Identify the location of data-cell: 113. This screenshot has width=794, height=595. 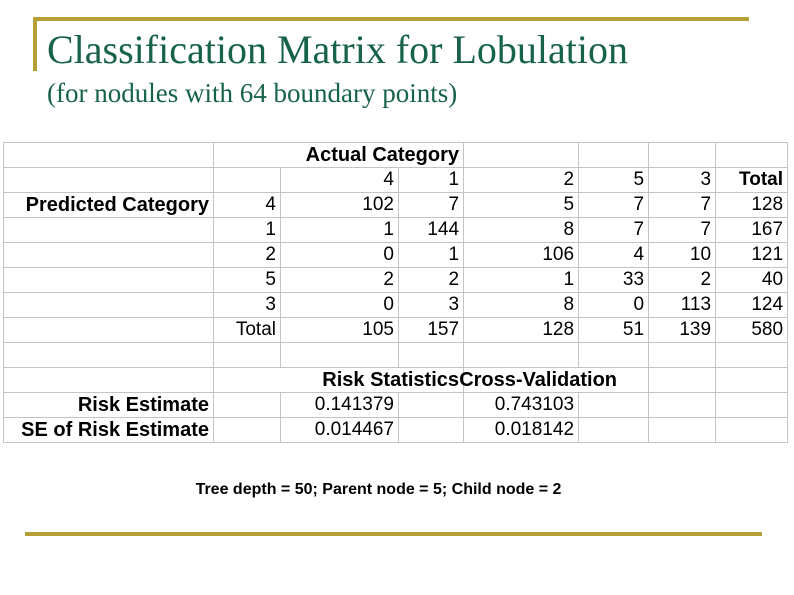
(682, 305).